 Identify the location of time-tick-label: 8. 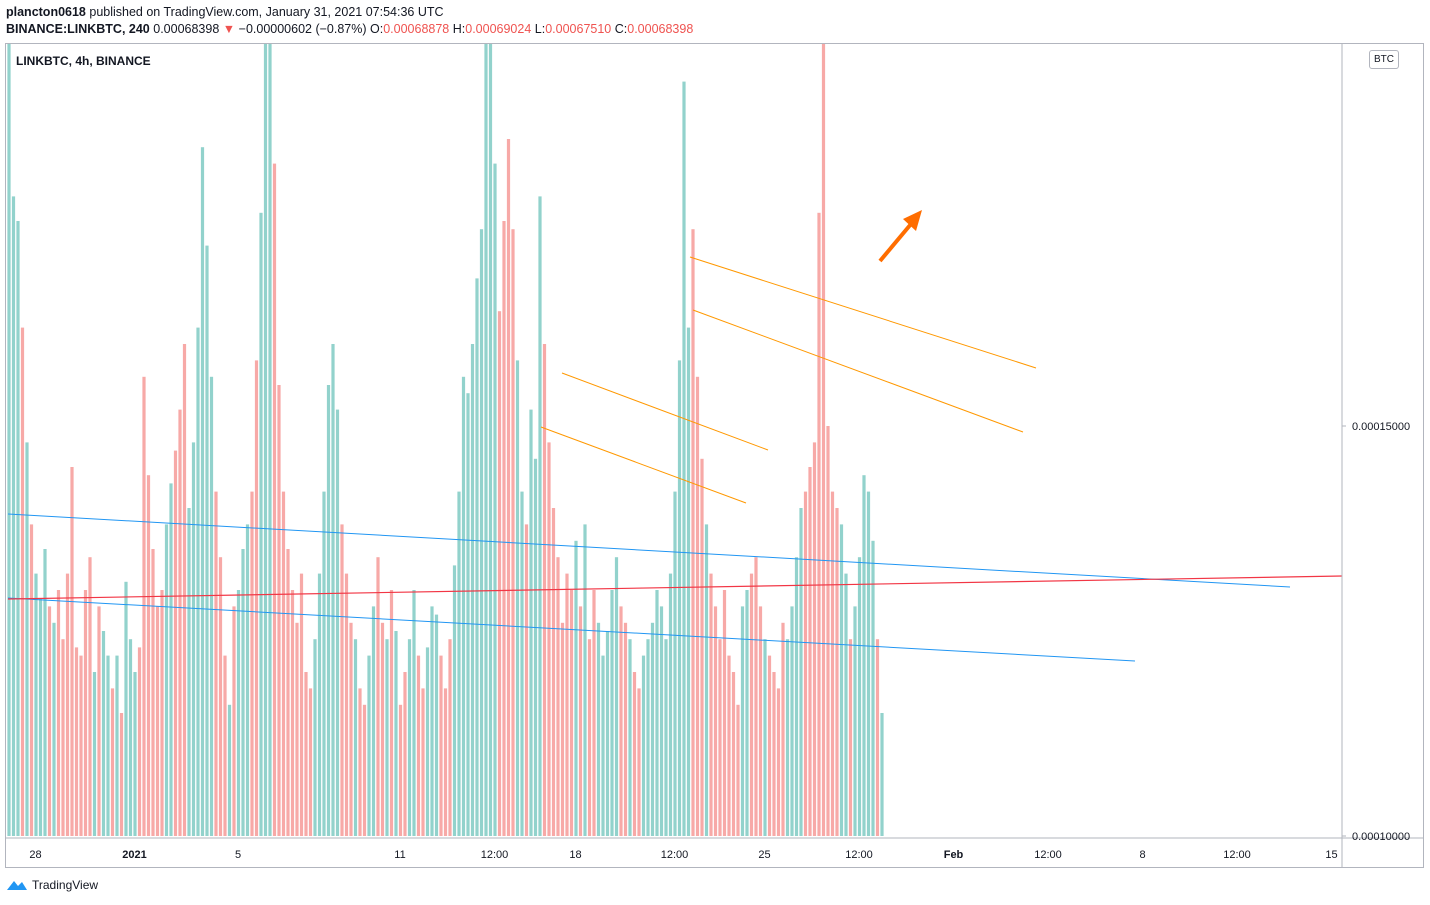
(1142, 855).